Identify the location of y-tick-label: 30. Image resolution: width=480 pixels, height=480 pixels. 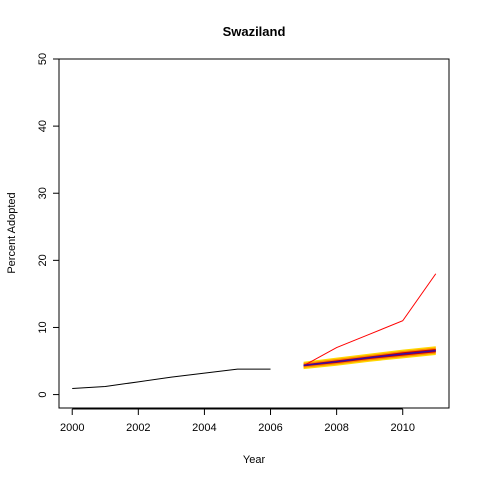
(43, 193).